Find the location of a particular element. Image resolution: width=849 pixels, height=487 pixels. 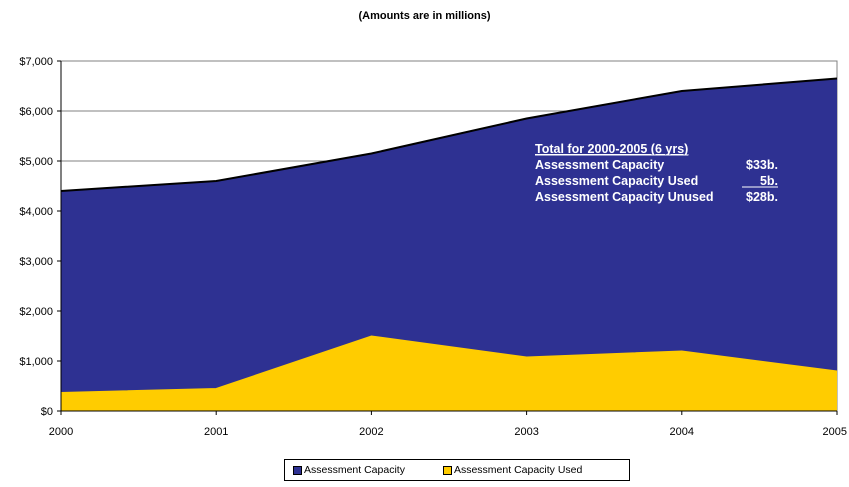

y-tick-label-4: $4,000 is located at coordinates (36, 212).